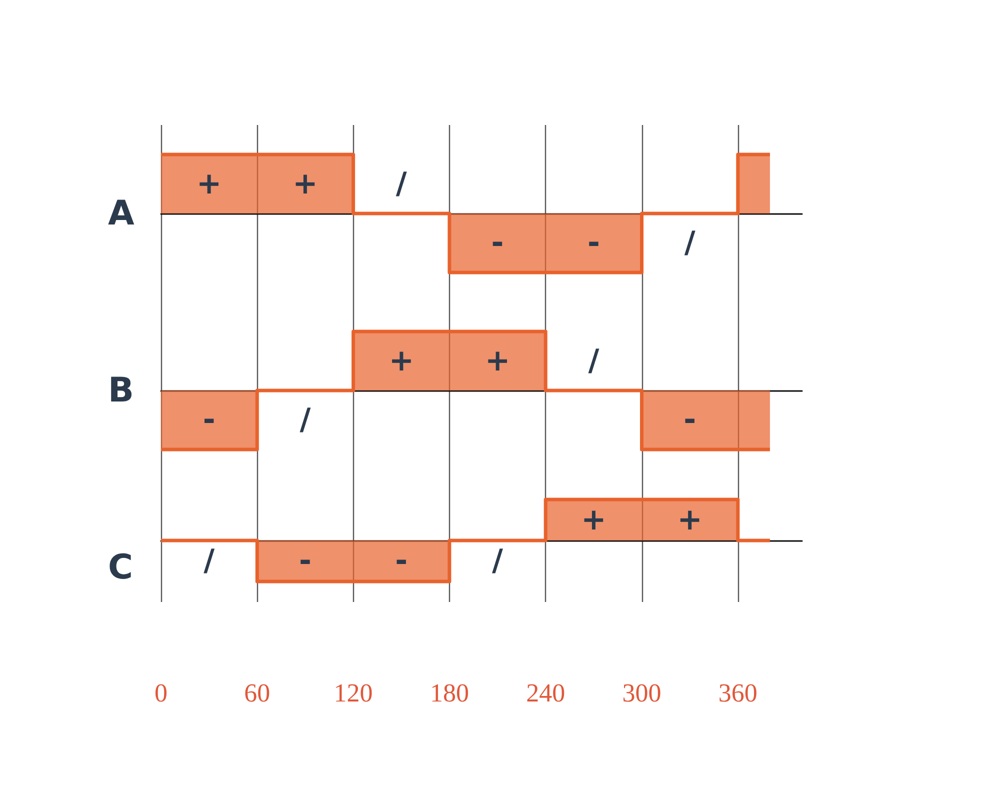 Image resolution: width=1000 pixels, height=800 pixels. What do you see at coordinates (449, 693) in the screenshot?
I see `x-tick-label: 180` at bounding box center [449, 693].